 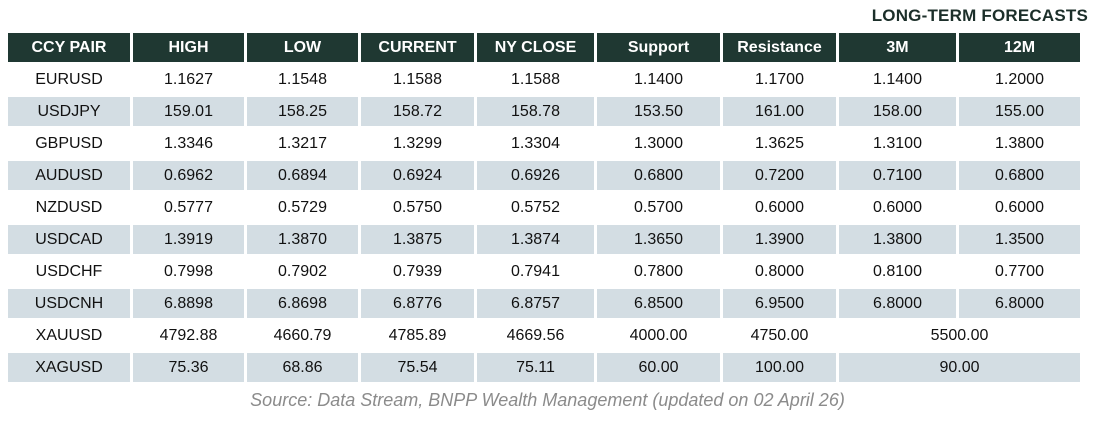 I want to click on cell-low: 4660.79, so click(x=302, y=335).